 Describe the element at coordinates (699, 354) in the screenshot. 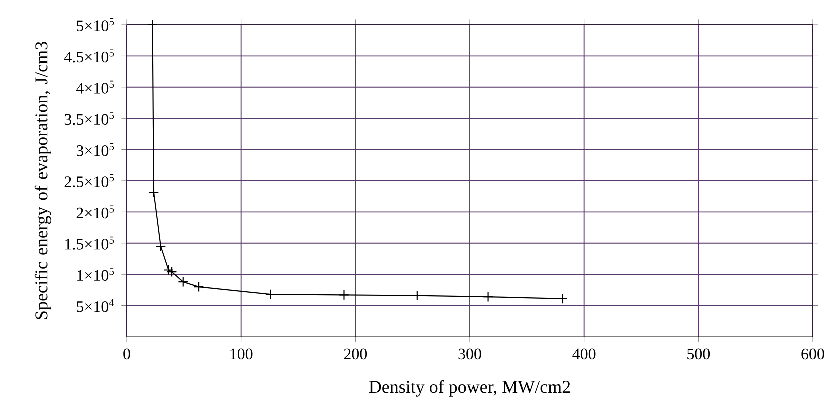

I see `x-tick-label: 500` at that location.